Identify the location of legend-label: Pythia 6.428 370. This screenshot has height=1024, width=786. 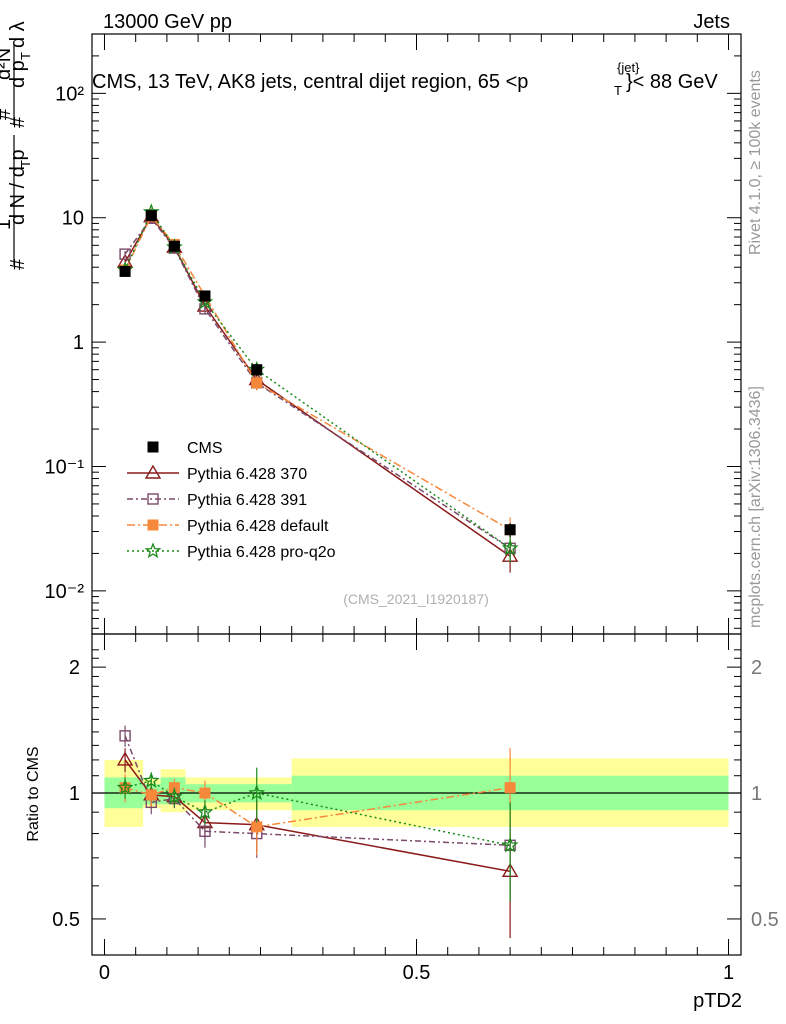
(247, 474).